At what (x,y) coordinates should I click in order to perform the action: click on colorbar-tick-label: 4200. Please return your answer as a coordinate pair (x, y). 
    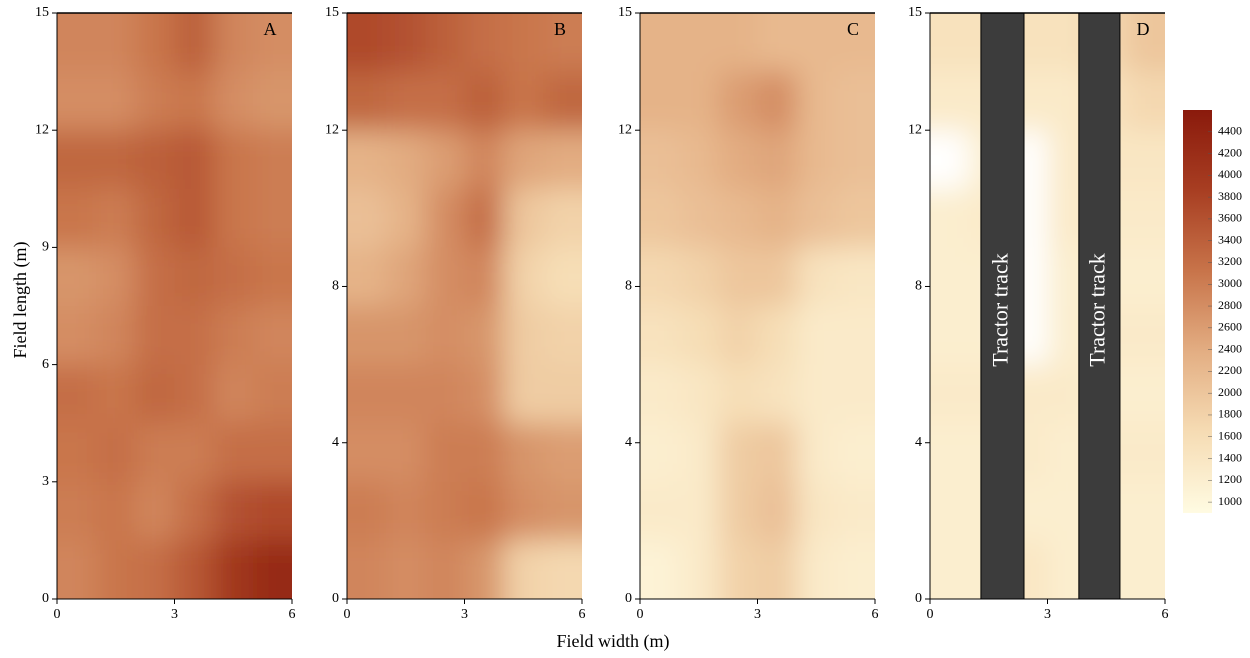
    Looking at the image, I should click on (1230, 152).